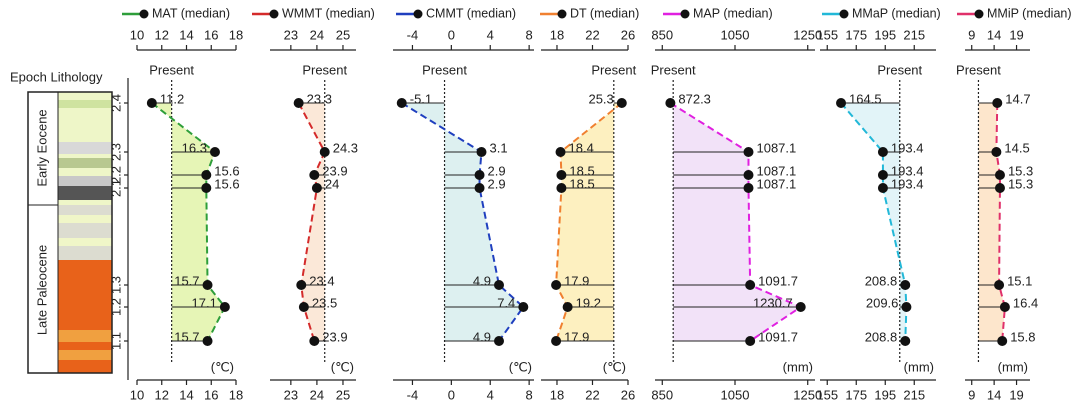 Image resolution: width=1081 pixels, height=404 pixels. What do you see at coordinates (896, 13) in the screenshot?
I see `legend-label: MMaP (median)` at bounding box center [896, 13].